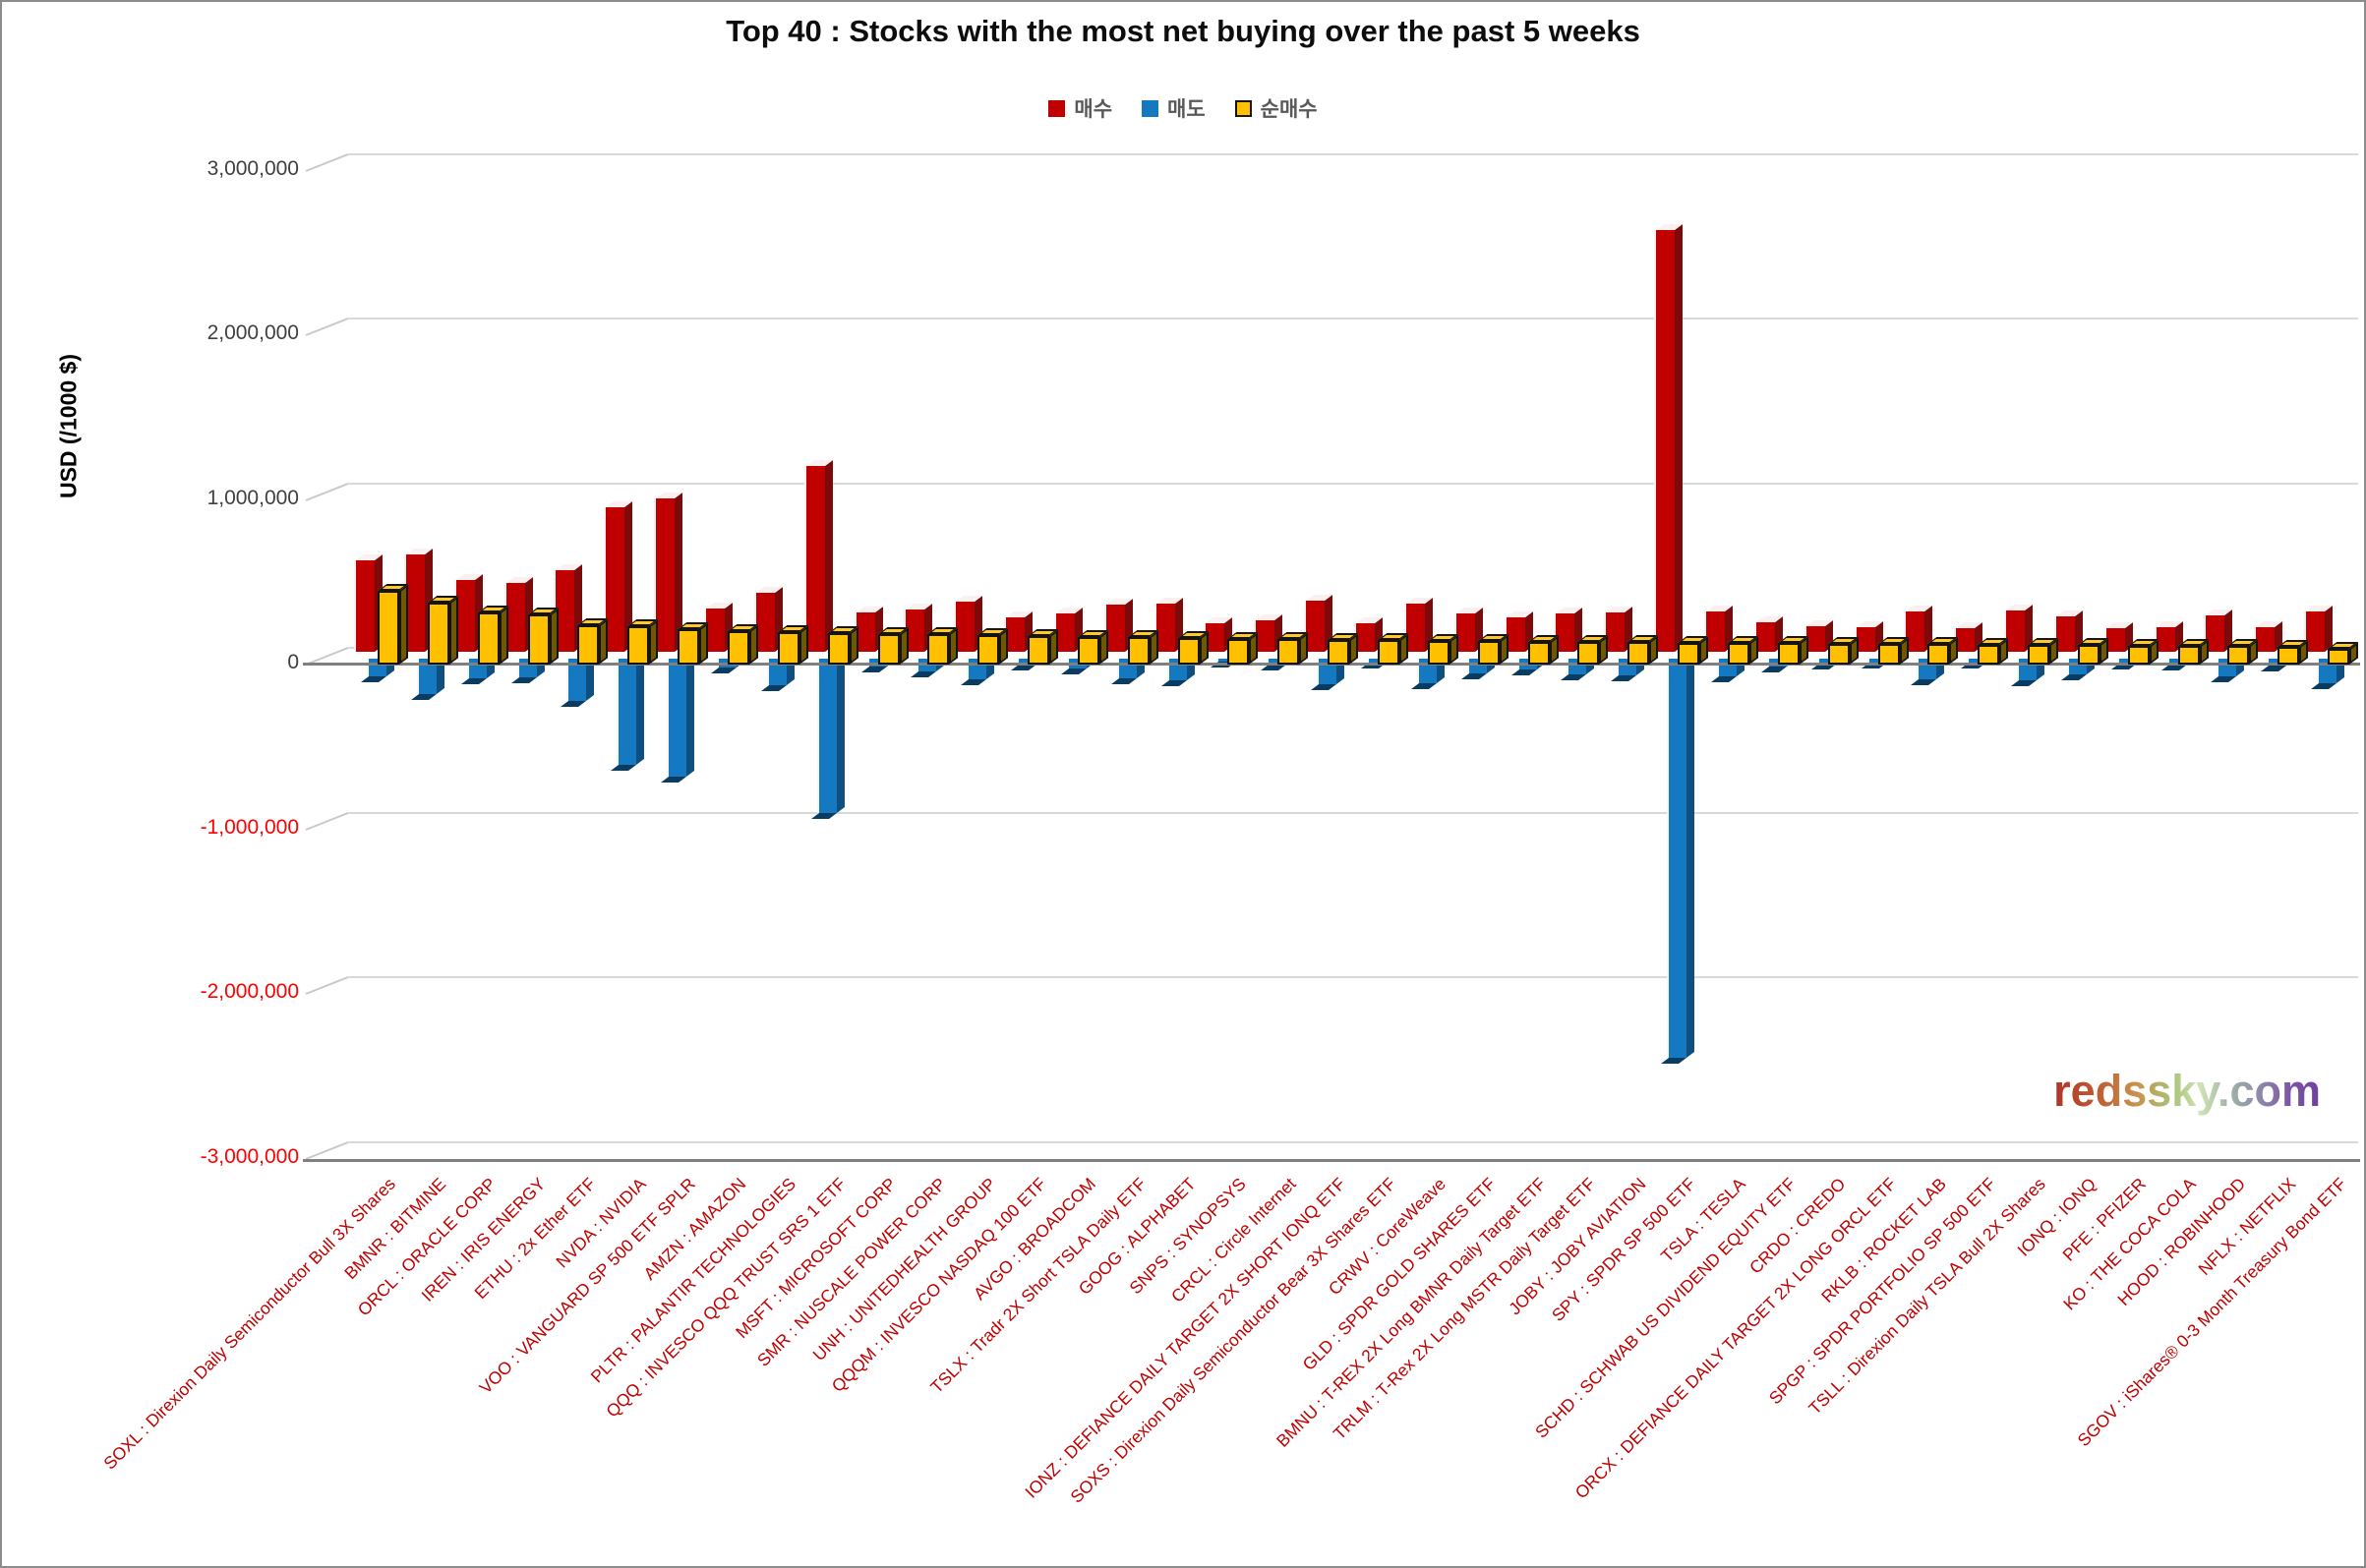  What do you see at coordinates (2218, 630) in the screenshot?
I see `bar-매수-38` at bounding box center [2218, 630].